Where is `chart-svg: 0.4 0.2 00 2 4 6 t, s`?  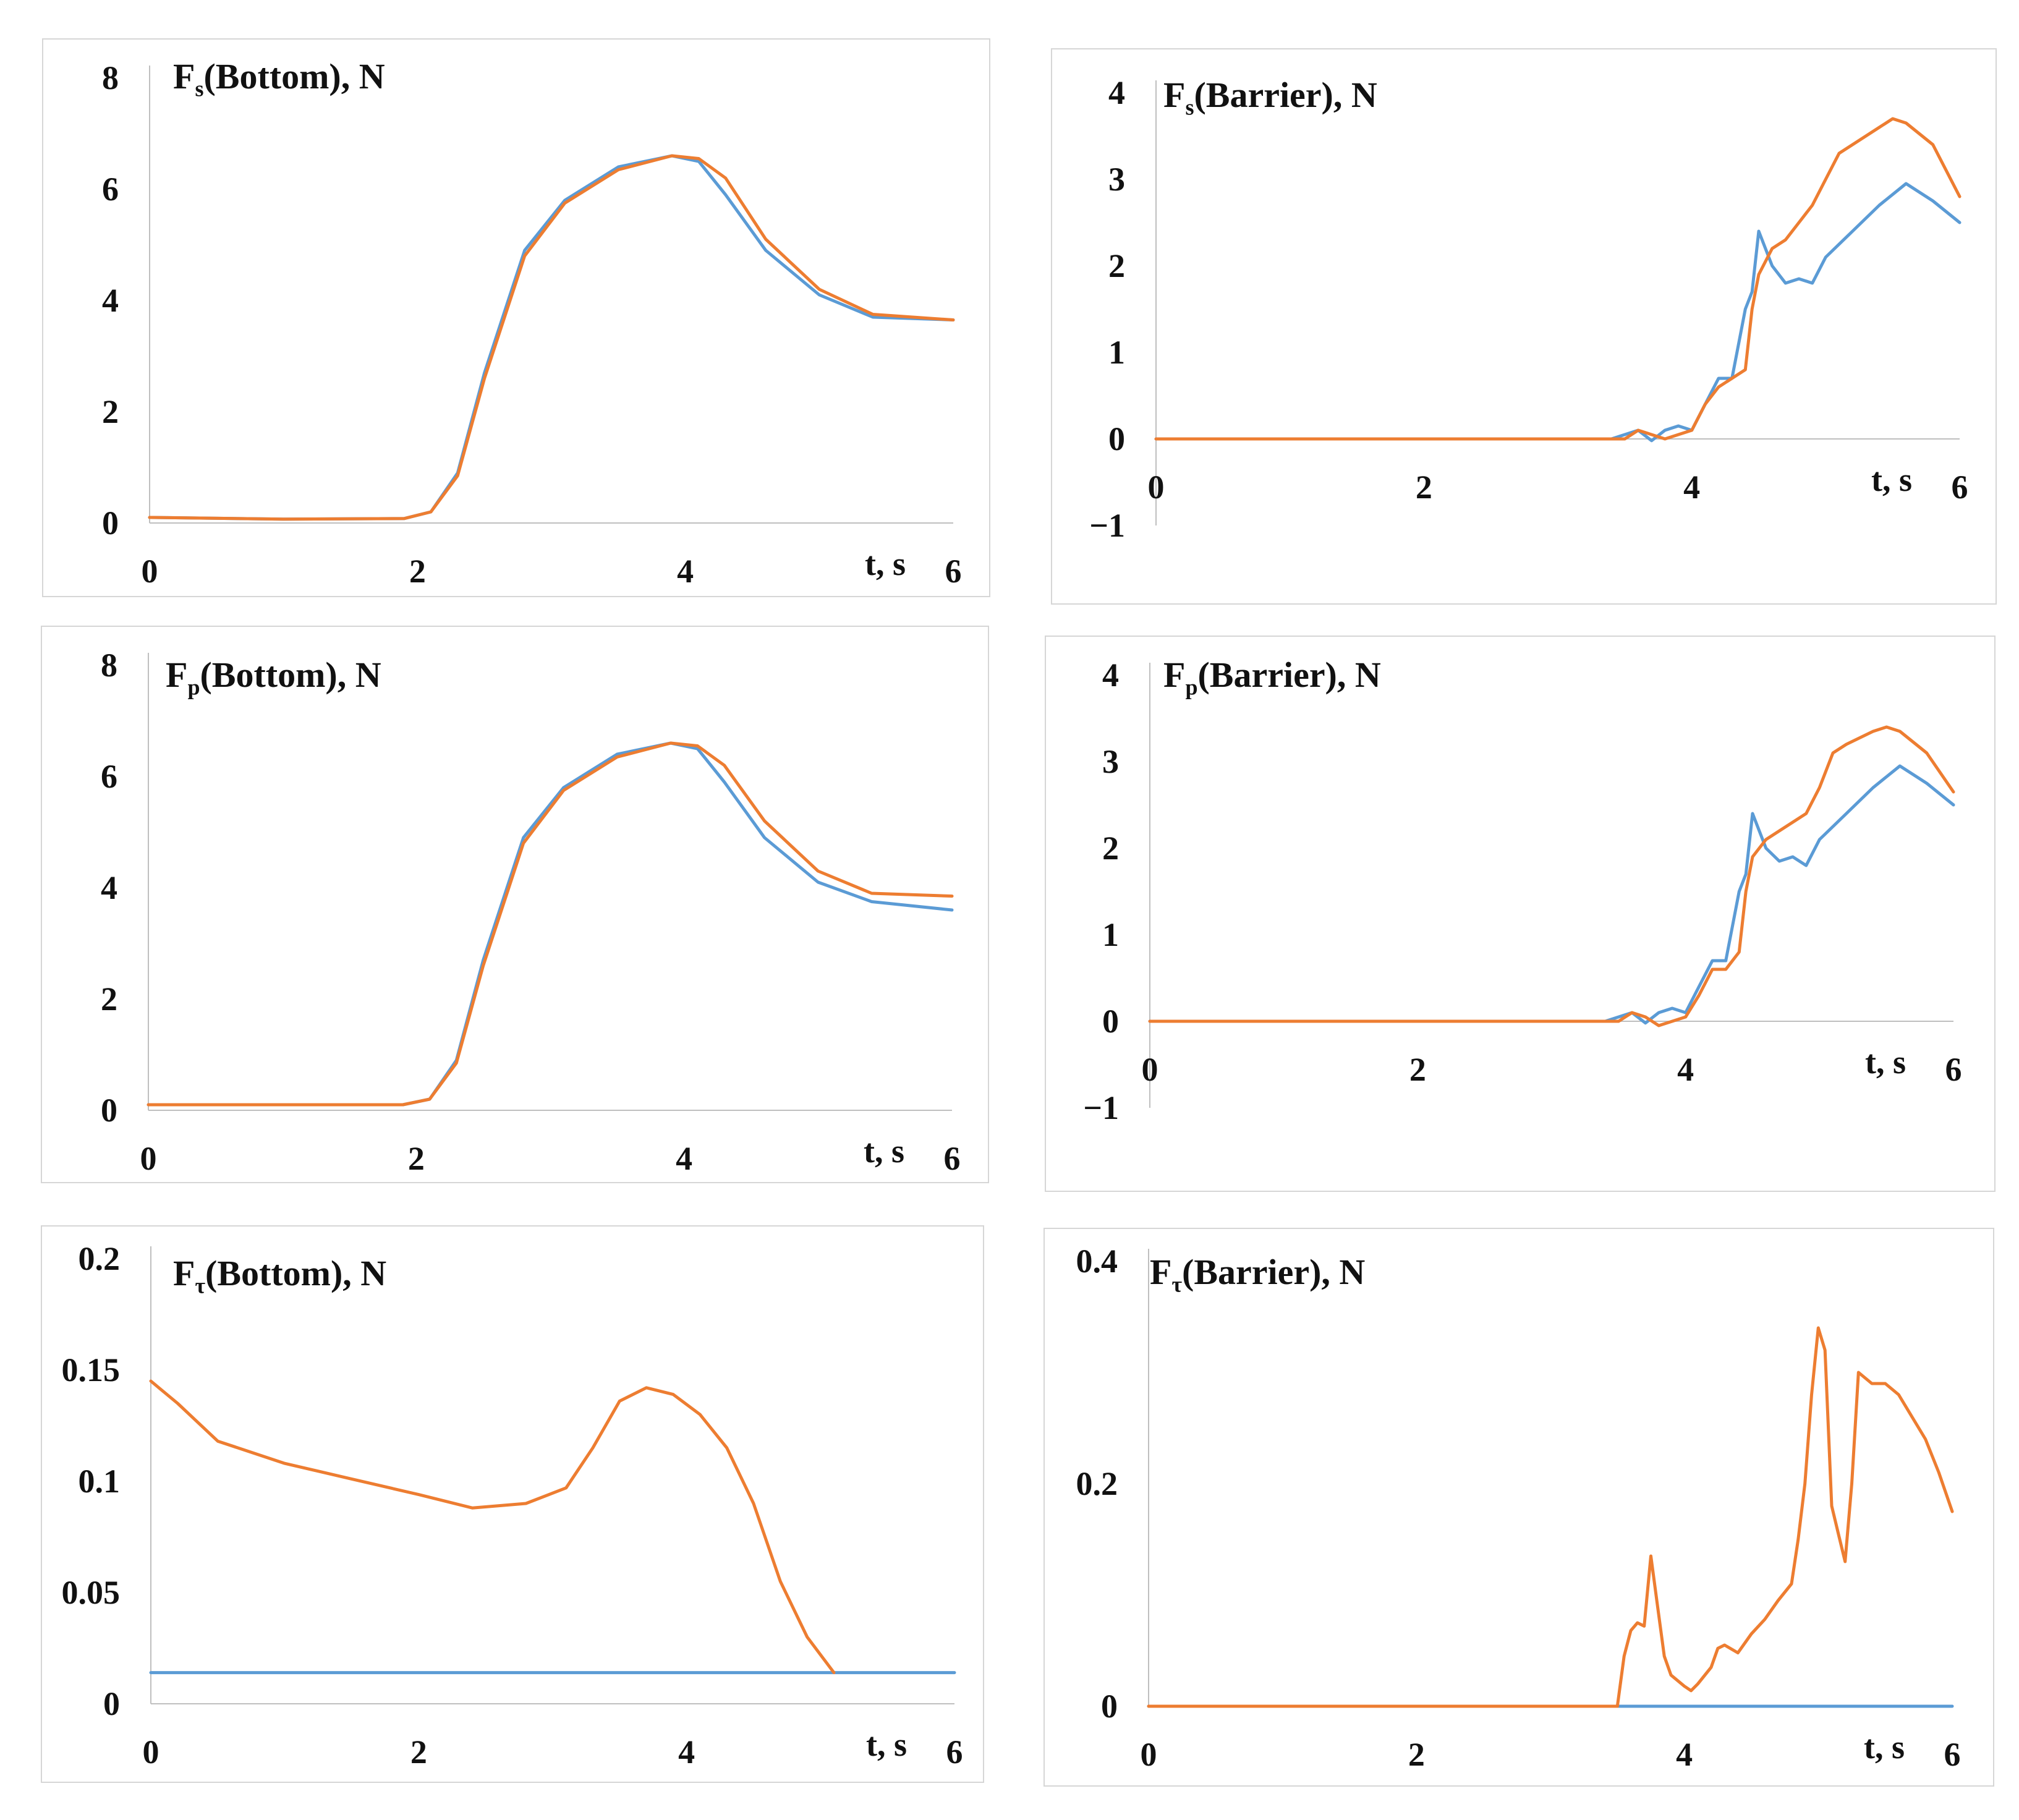
chart-svg: 0.4 0.2 00 2 4 6 t, s is located at coordinates (1518, 1508).